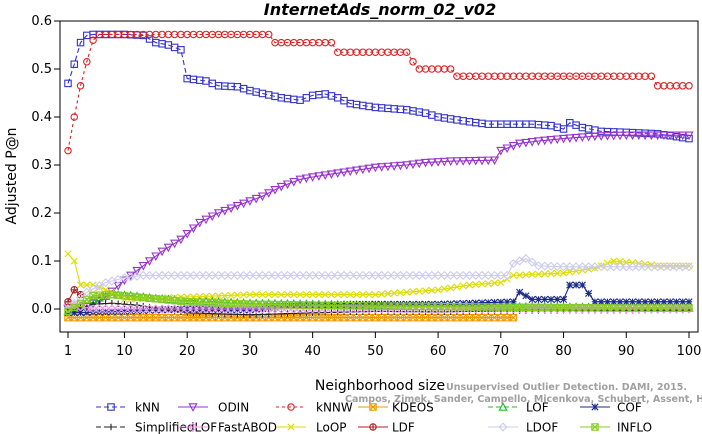  What do you see at coordinates (247, 427) in the screenshot?
I see `legend-label-fastabod: FastABOD` at bounding box center [247, 427].